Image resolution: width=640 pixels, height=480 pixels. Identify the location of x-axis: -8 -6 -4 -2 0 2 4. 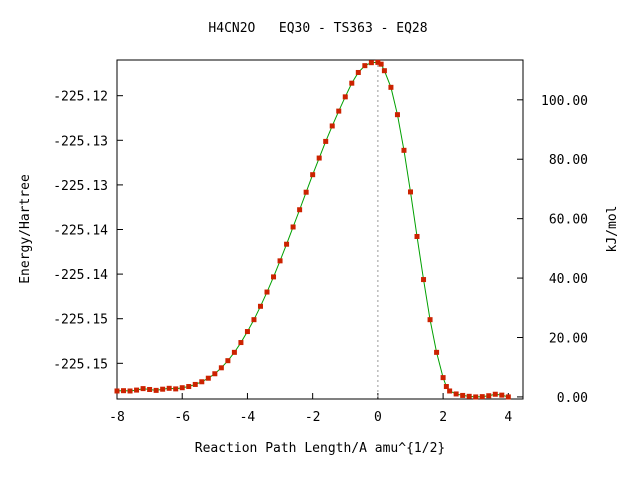
(310, 409).